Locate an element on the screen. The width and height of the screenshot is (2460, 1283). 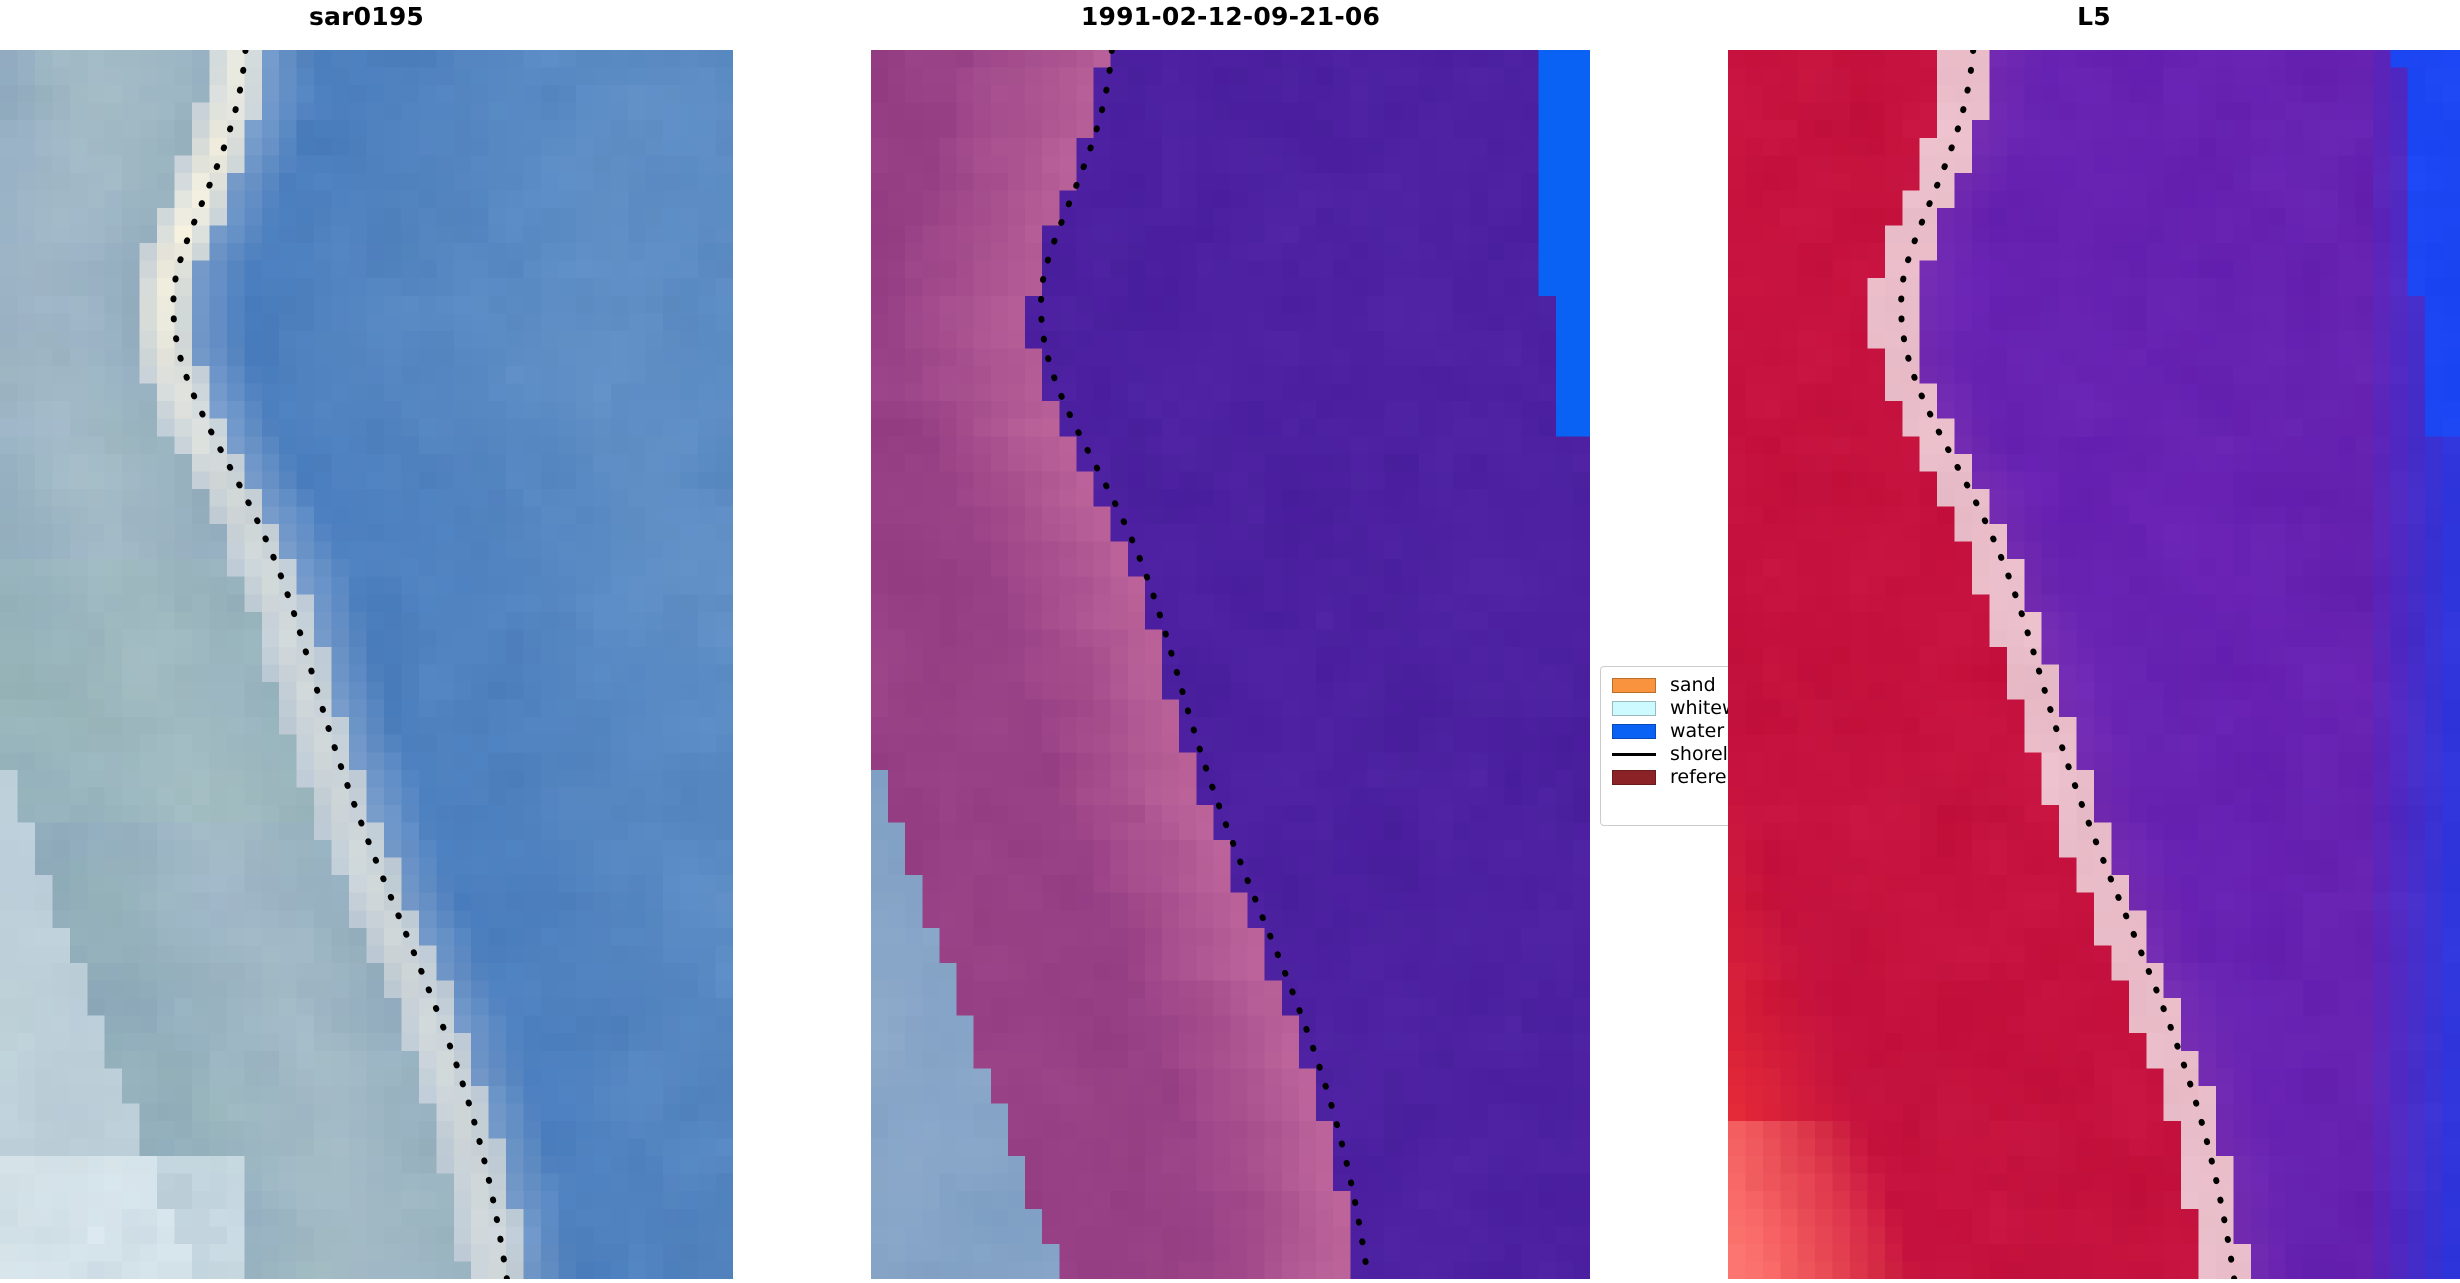
legend-label-whitewater: whitew is located at coordinates (1704, 708).